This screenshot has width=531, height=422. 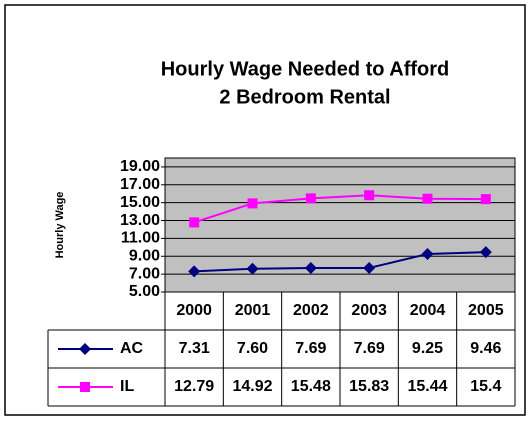 What do you see at coordinates (194, 386) in the screenshot?
I see `table-value: 12.79` at bounding box center [194, 386].